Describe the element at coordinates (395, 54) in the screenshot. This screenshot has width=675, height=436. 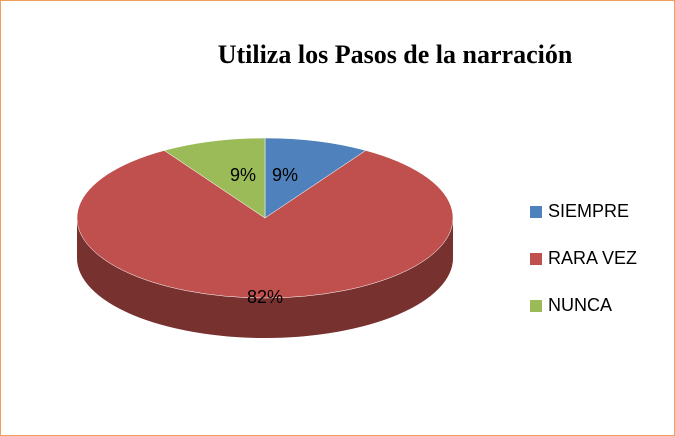
I see `chart-title: Utiliza los Pasos de la narración` at that location.